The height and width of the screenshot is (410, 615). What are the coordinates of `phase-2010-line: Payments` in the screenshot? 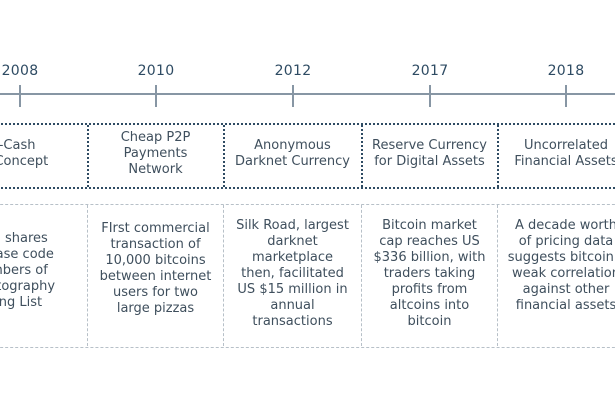 It's located at (155, 153).